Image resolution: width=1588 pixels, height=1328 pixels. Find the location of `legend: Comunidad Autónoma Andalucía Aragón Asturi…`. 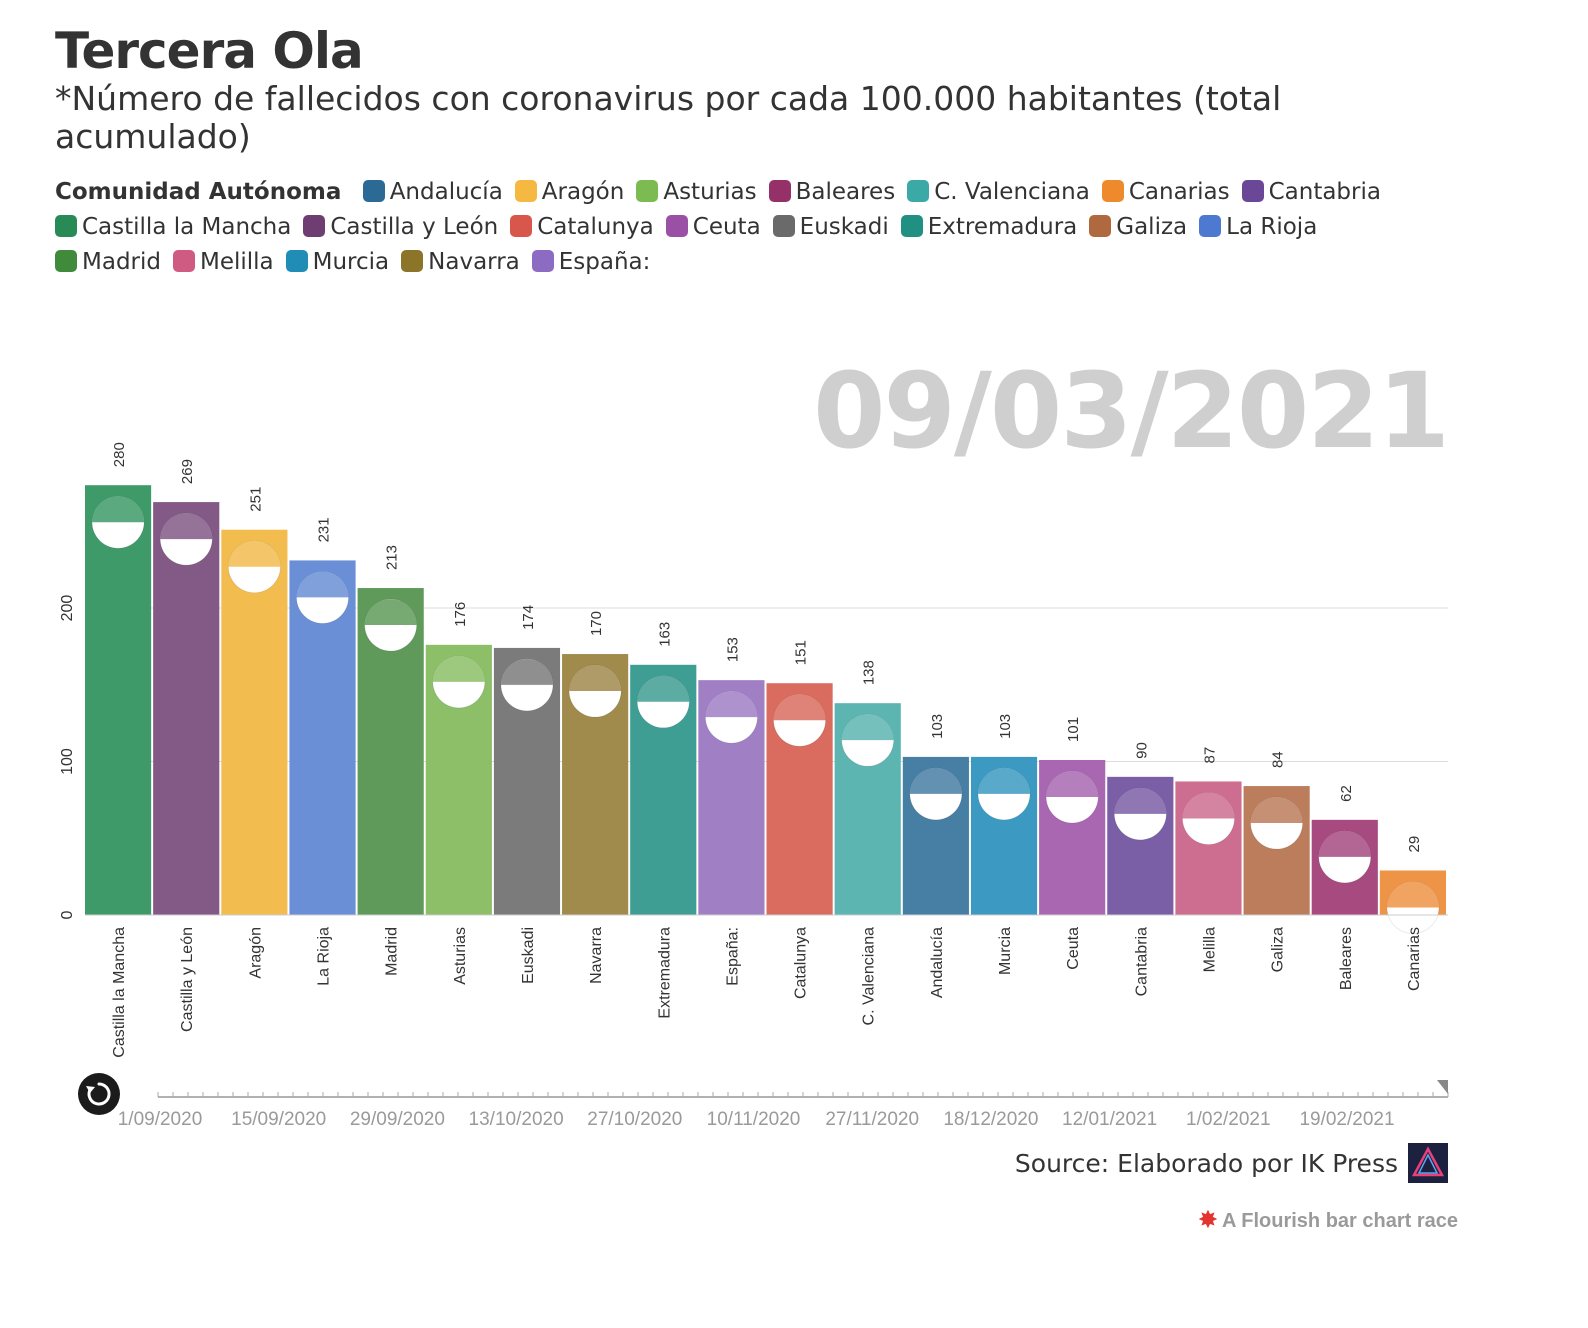

legend: Comunidad Autónoma Andalucía Aragón Asturi… is located at coordinates (745, 227).